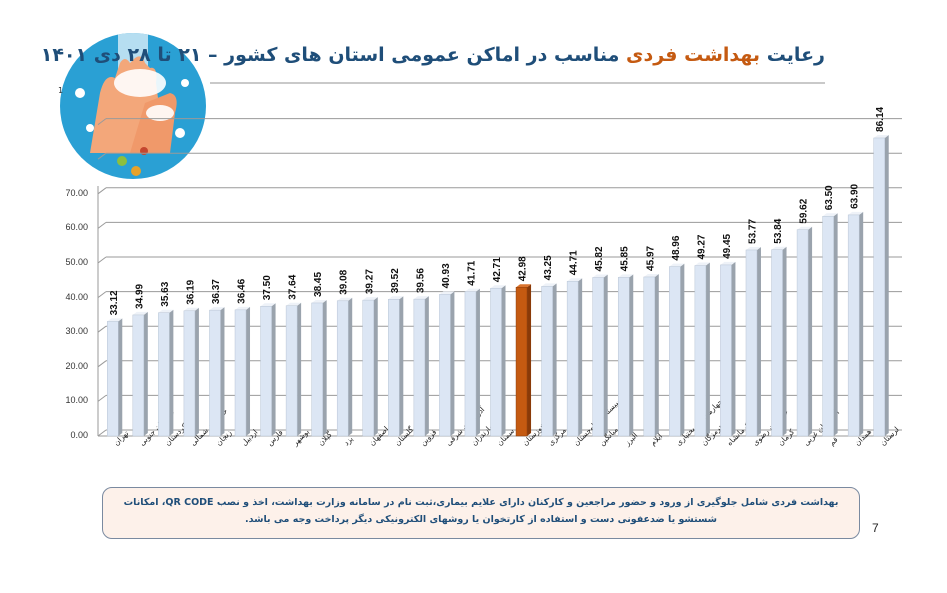  What do you see at coordinates (599, 258) in the screenshot?
I see `bar-value-label: 45.82` at bounding box center [599, 258].